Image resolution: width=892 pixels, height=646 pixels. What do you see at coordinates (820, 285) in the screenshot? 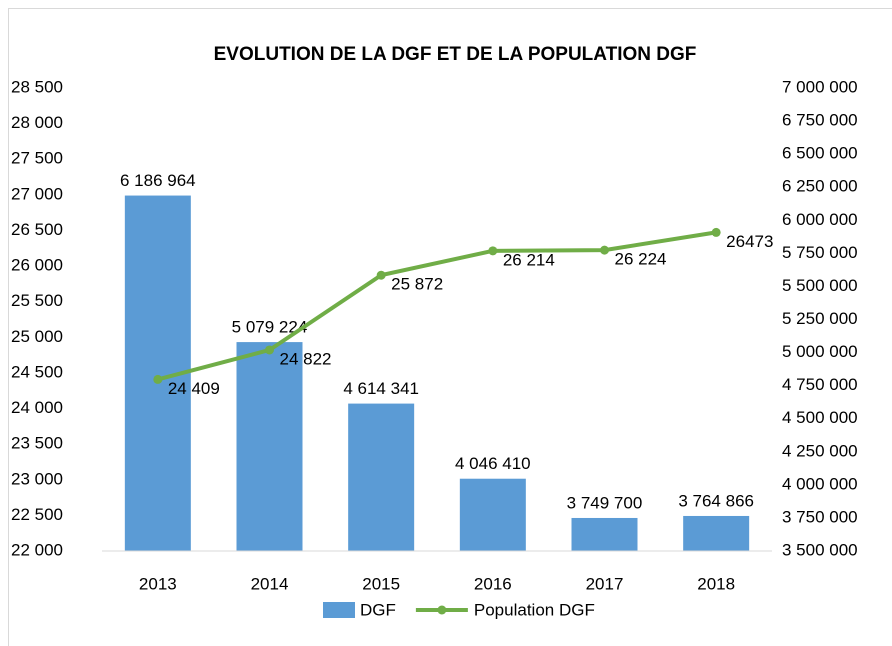
I see `y2-tick-label: 5 500 000` at bounding box center [820, 285].